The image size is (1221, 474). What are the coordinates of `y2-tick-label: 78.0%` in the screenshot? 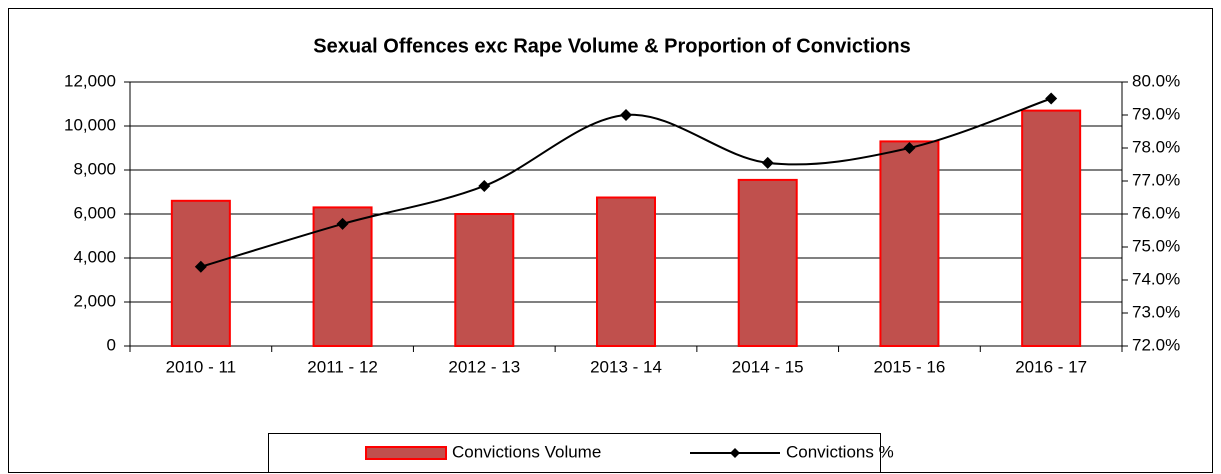 It's located at (1156, 146).